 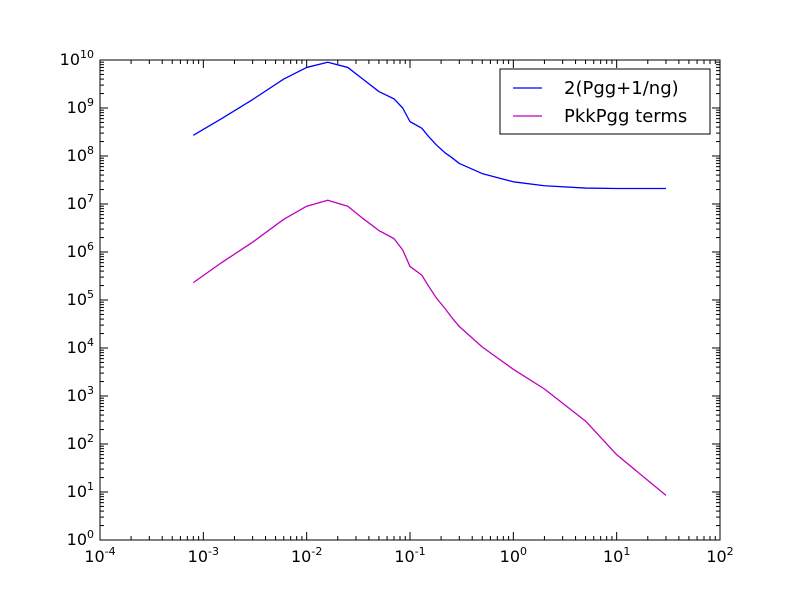 What do you see at coordinates (625, 116) in the screenshot?
I see `legend-label-1: PkkPgg terms` at bounding box center [625, 116].